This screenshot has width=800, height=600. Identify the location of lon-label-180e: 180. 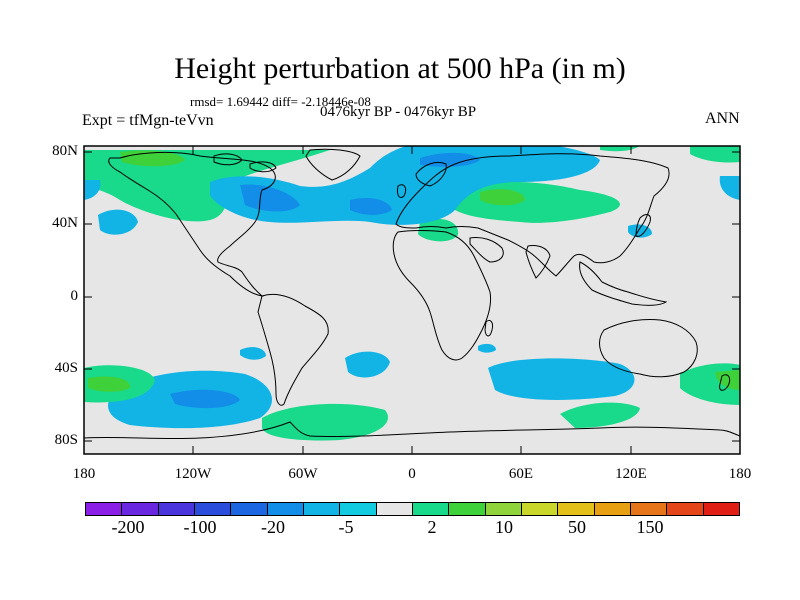
(740, 474).